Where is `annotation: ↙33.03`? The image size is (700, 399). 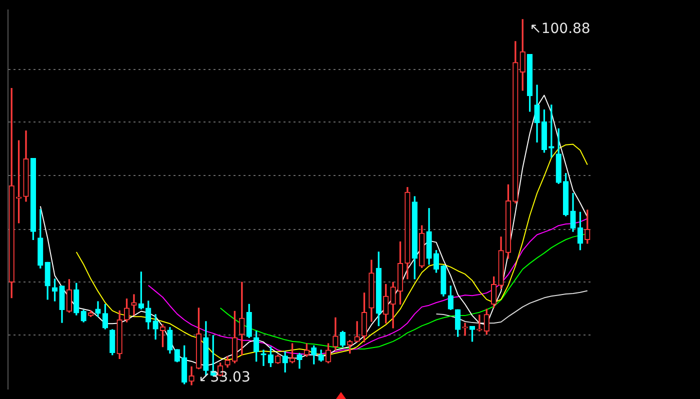 annotation: ↙33.03 is located at coordinates (224, 378).